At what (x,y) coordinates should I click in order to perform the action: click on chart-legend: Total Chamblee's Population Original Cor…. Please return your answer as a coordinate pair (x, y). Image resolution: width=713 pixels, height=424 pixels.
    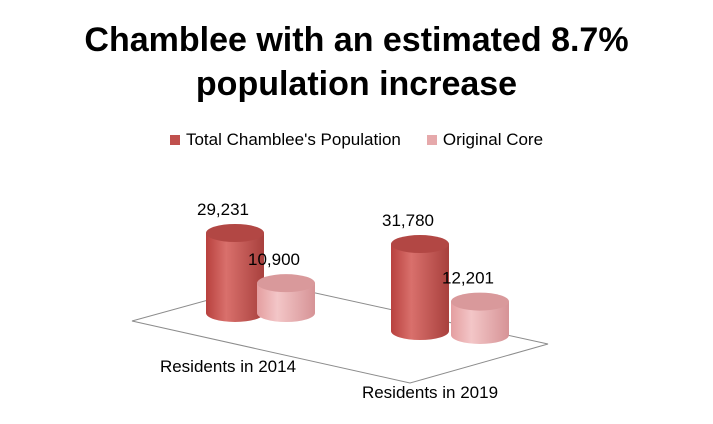
    Looking at the image, I should click on (356, 140).